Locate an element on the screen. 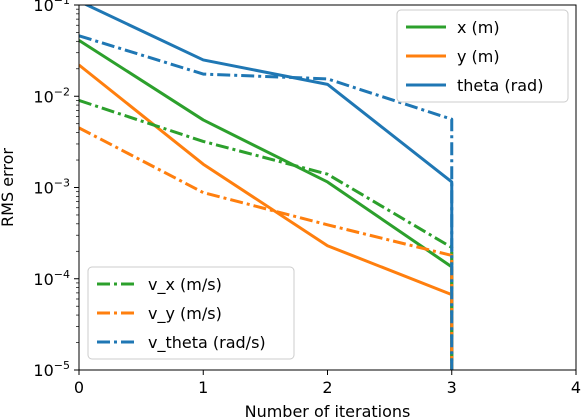  legend-label-v-x-m-s: v_x (m/s) is located at coordinates (185, 285).